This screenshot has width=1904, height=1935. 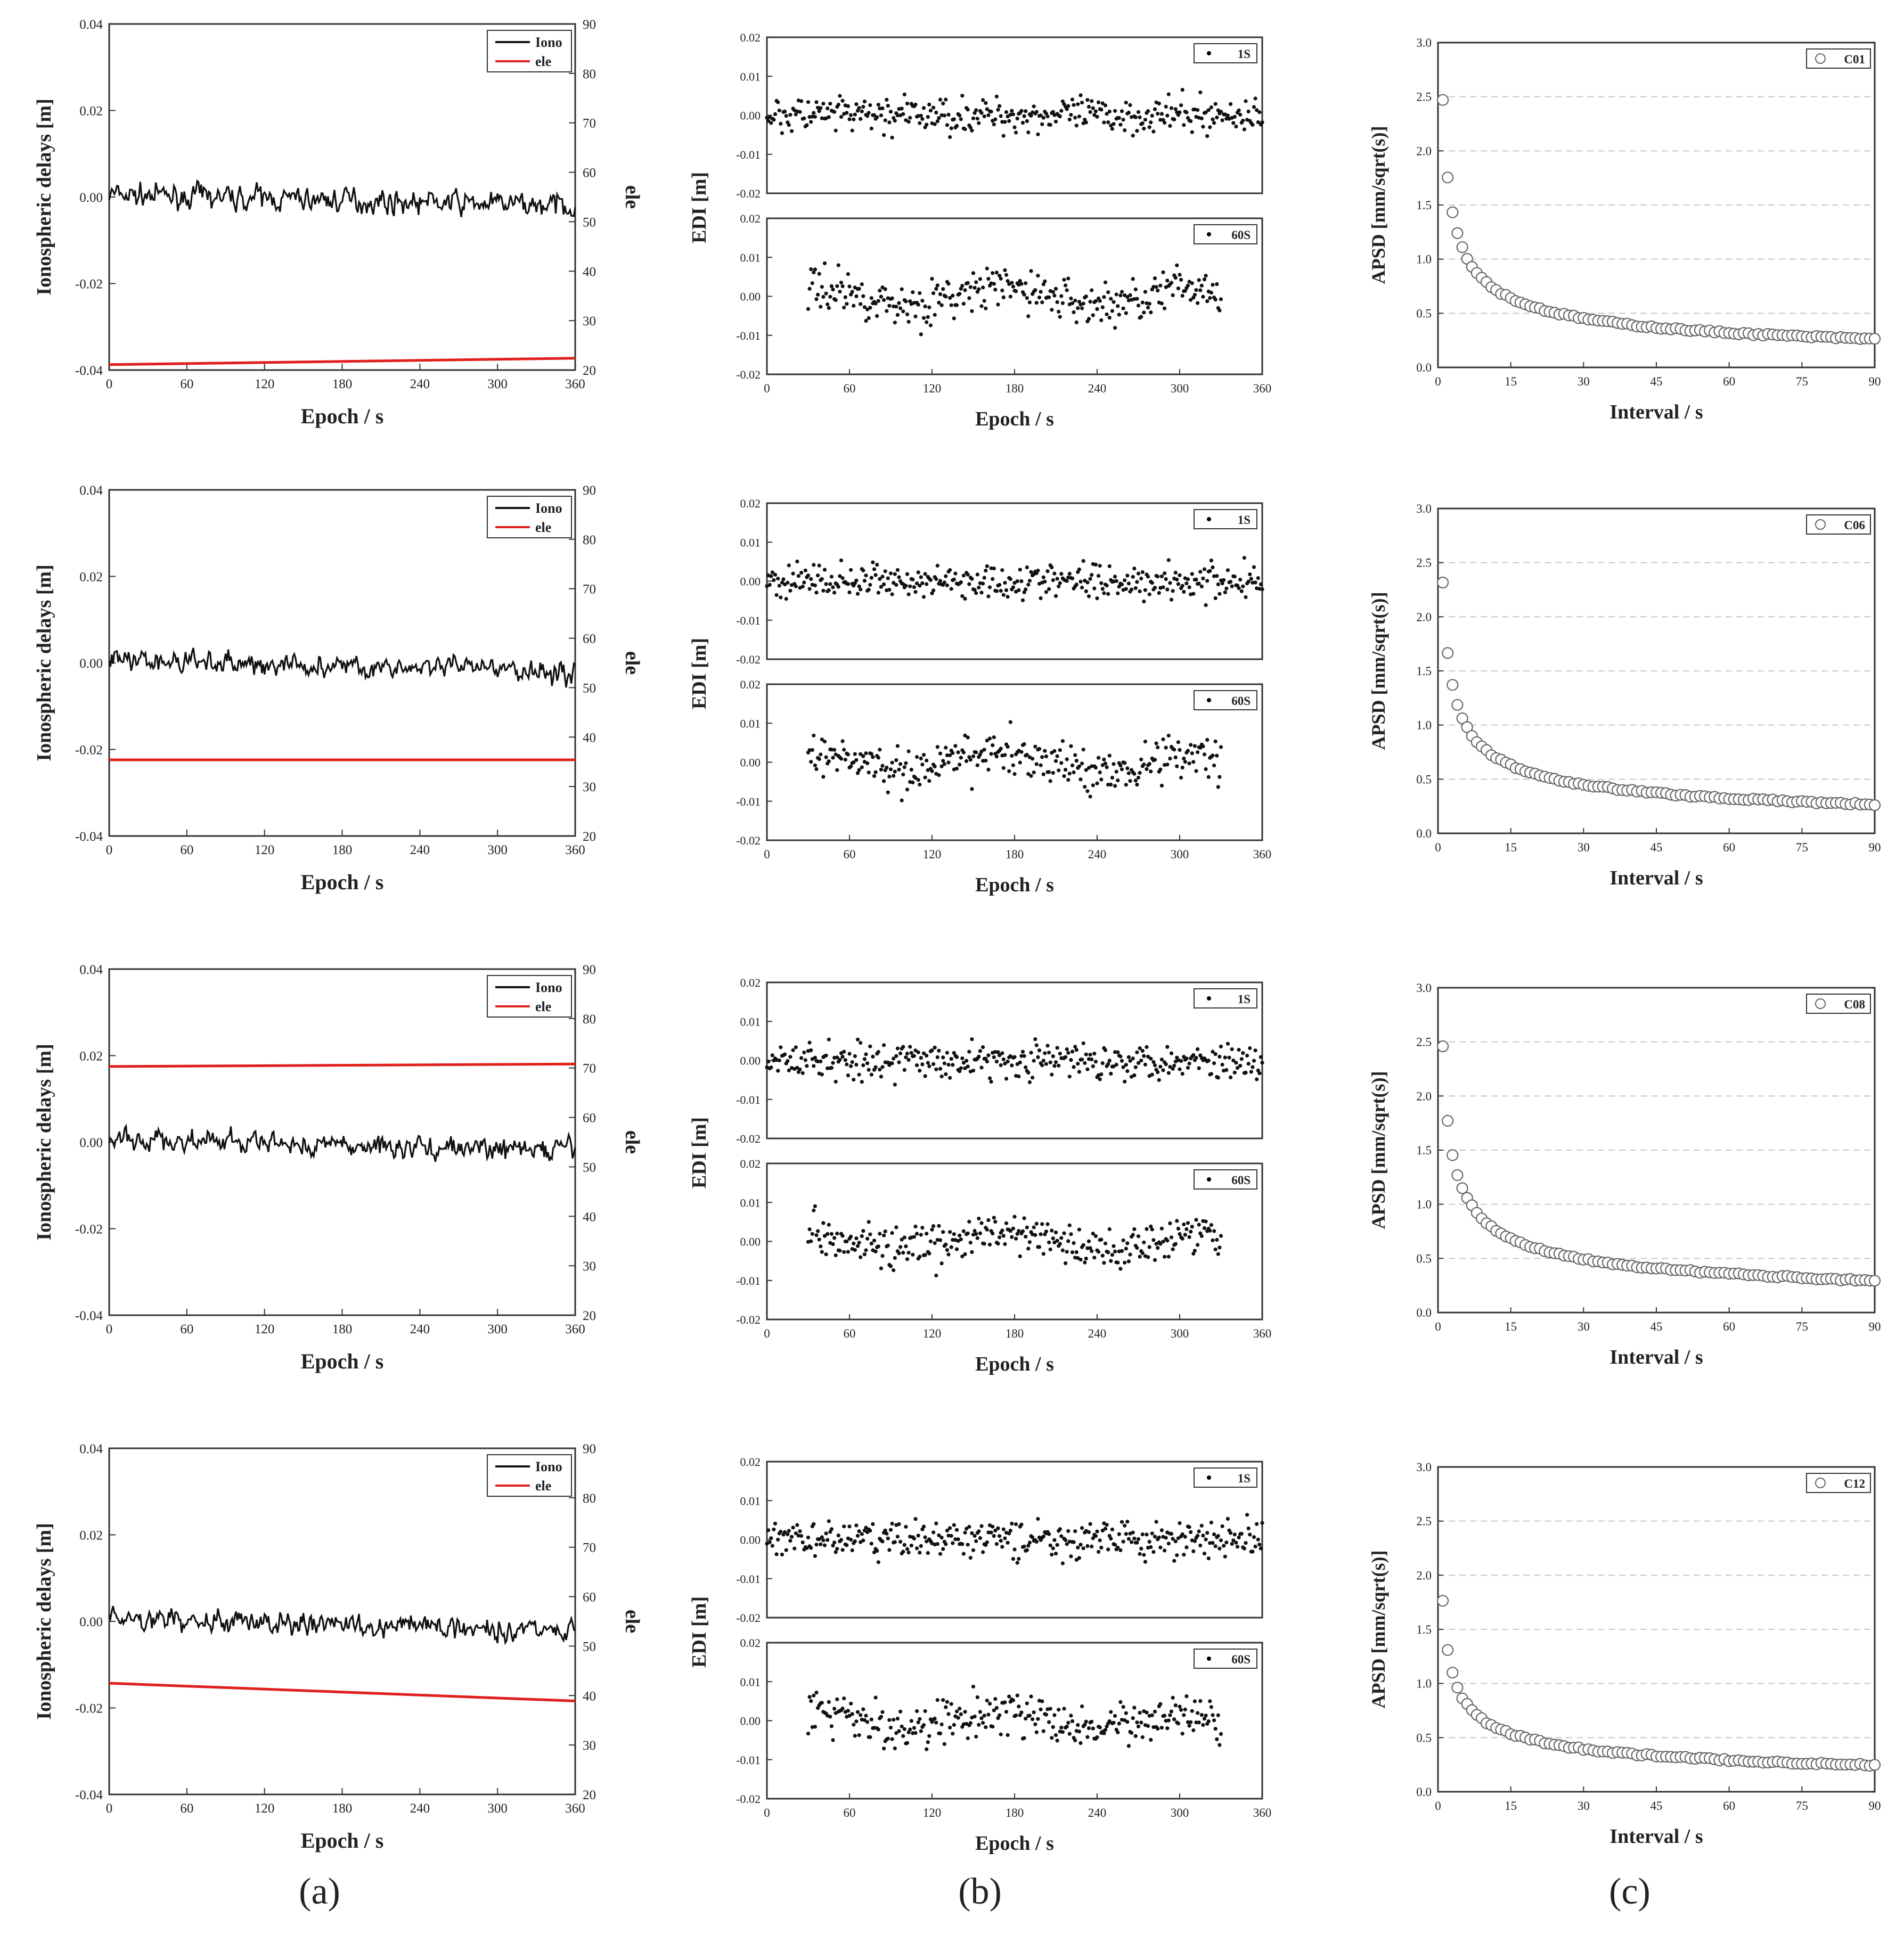 I want to click on edi-xlabel: Epoch / s, so click(x=1014, y=419).